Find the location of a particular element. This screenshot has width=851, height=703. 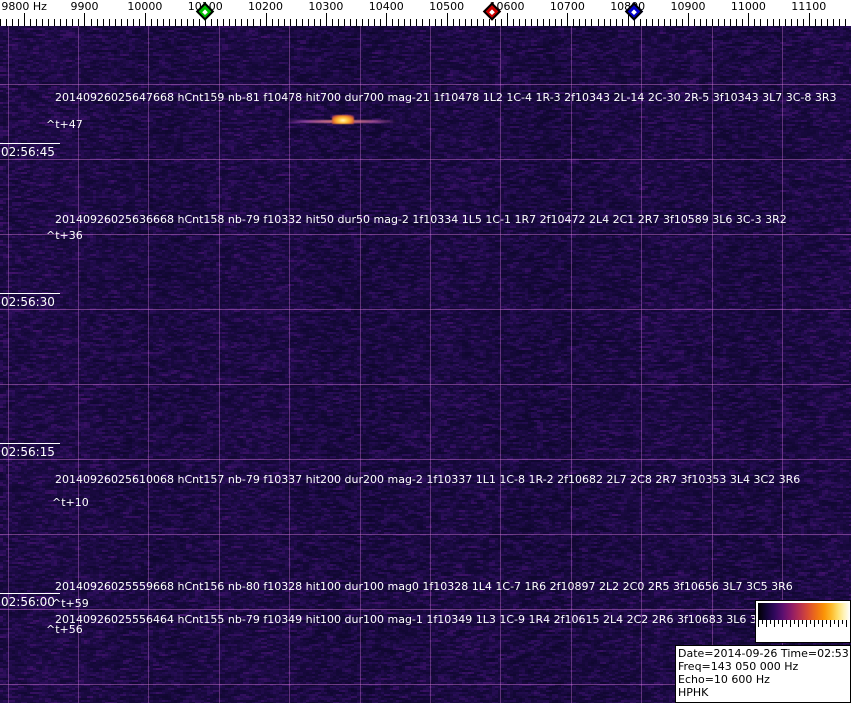

marker-center-dot is located at coordinates (492, 11).